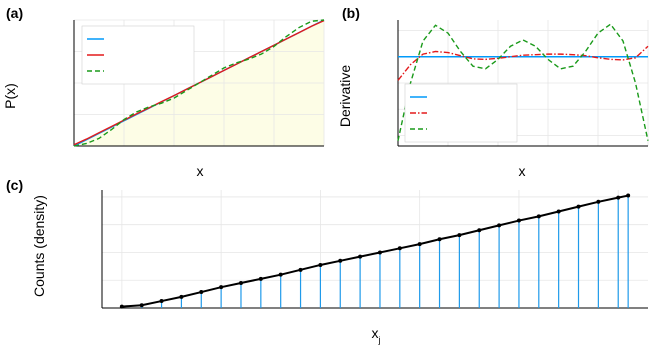 This screenshot has width=658, height=345. Describe the element at coordinates (10, 96) in the screenshot. I see `panel-a-ylabel: P(x)` at that location.